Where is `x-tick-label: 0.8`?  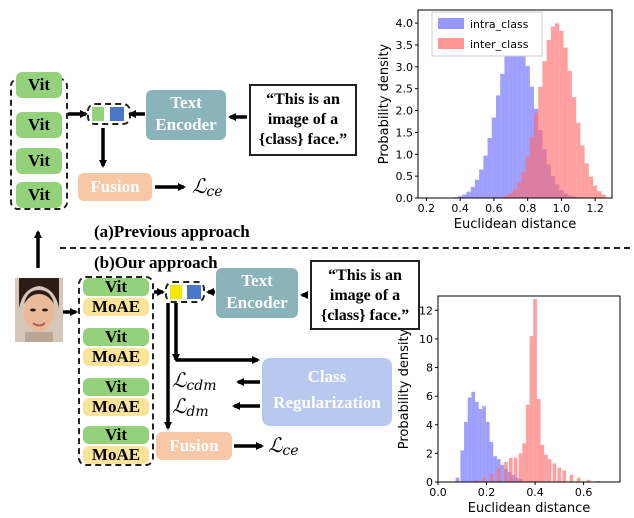 x-tick-label: 0.8 is located at coordinates (528, 208).